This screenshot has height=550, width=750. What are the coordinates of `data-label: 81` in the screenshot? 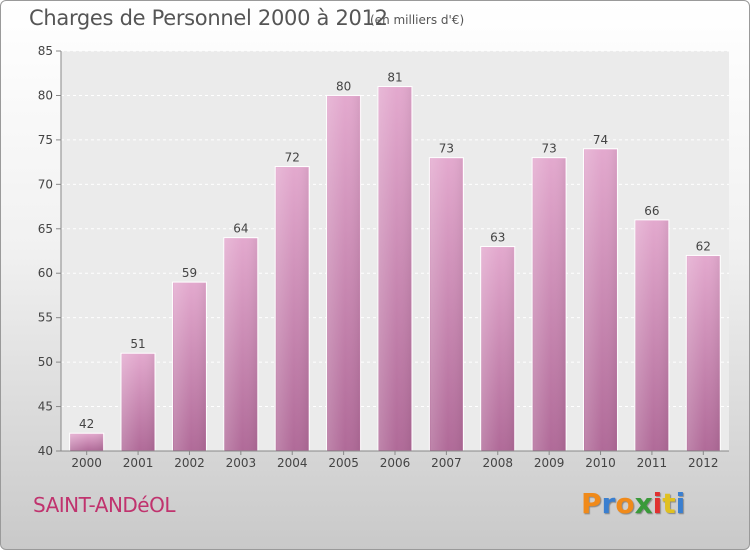 It's located at (394, 78).